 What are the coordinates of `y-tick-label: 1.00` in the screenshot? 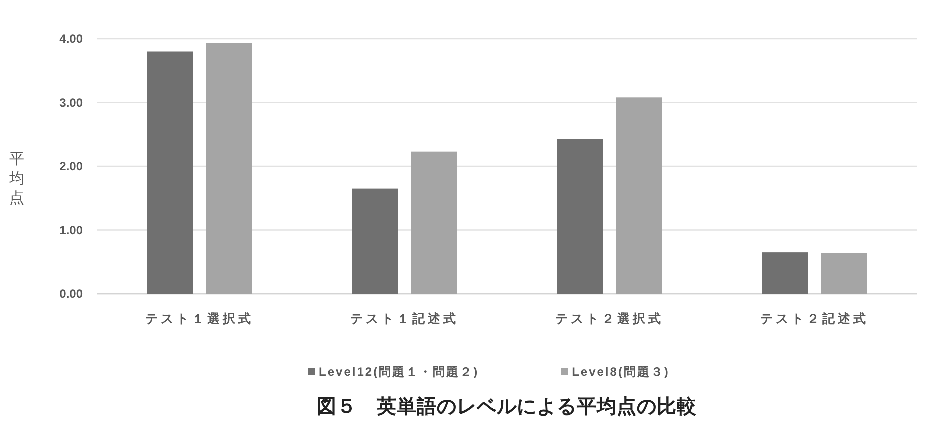 It's located at (72, 230).